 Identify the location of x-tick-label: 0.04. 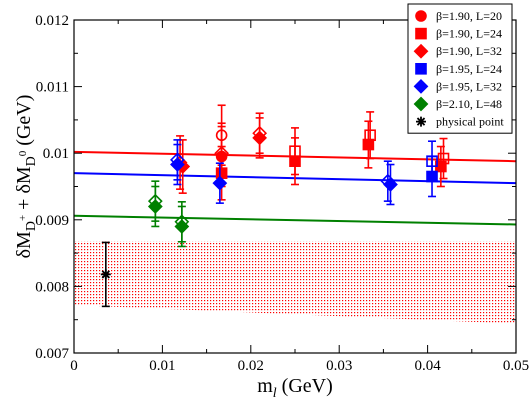
(427, 366).